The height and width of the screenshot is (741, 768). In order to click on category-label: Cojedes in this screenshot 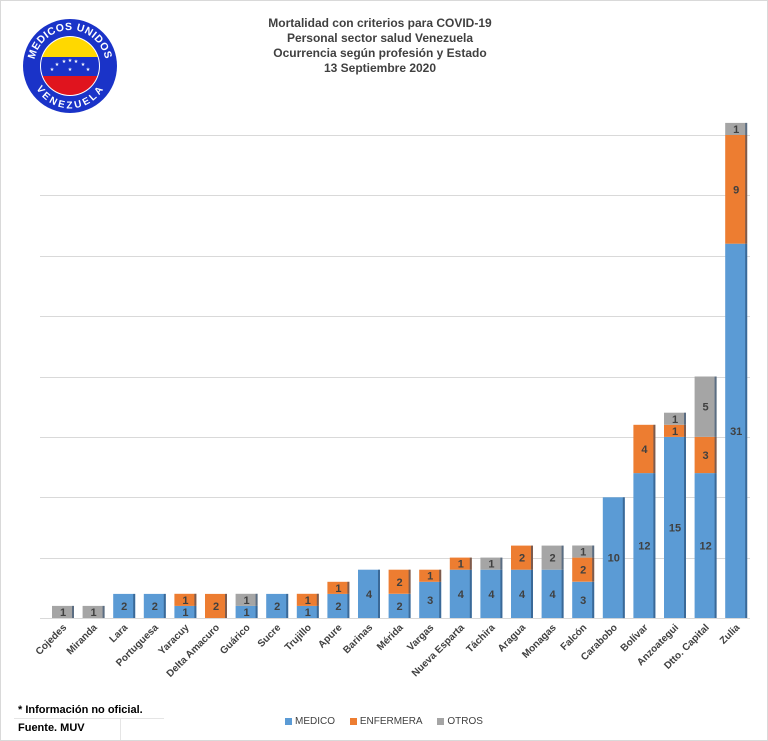, I will do `click(52, 640)`.